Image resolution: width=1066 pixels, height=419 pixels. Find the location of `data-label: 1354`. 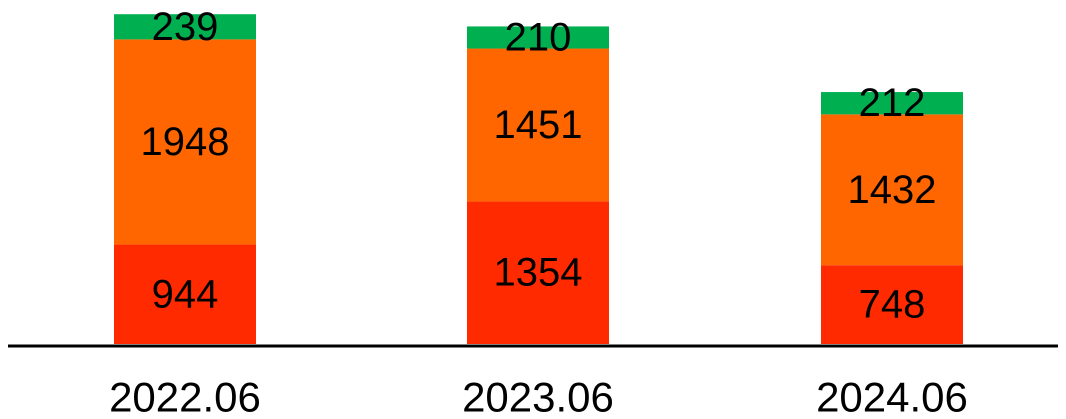

data-label: 1354 is located at coordinates (538, 273).